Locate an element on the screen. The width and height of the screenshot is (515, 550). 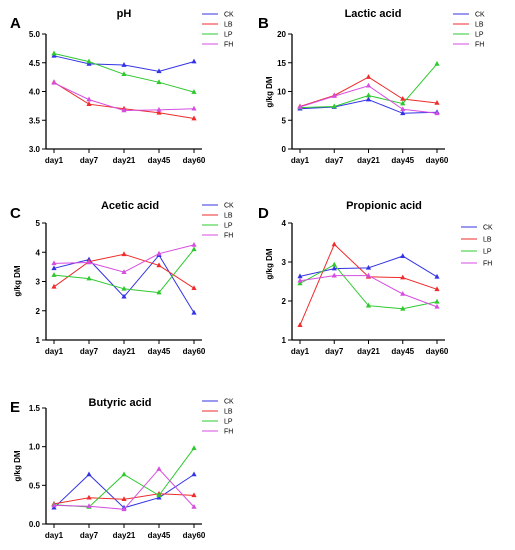
y-tick-label: 0.5 is located at coordinates (35, 485).